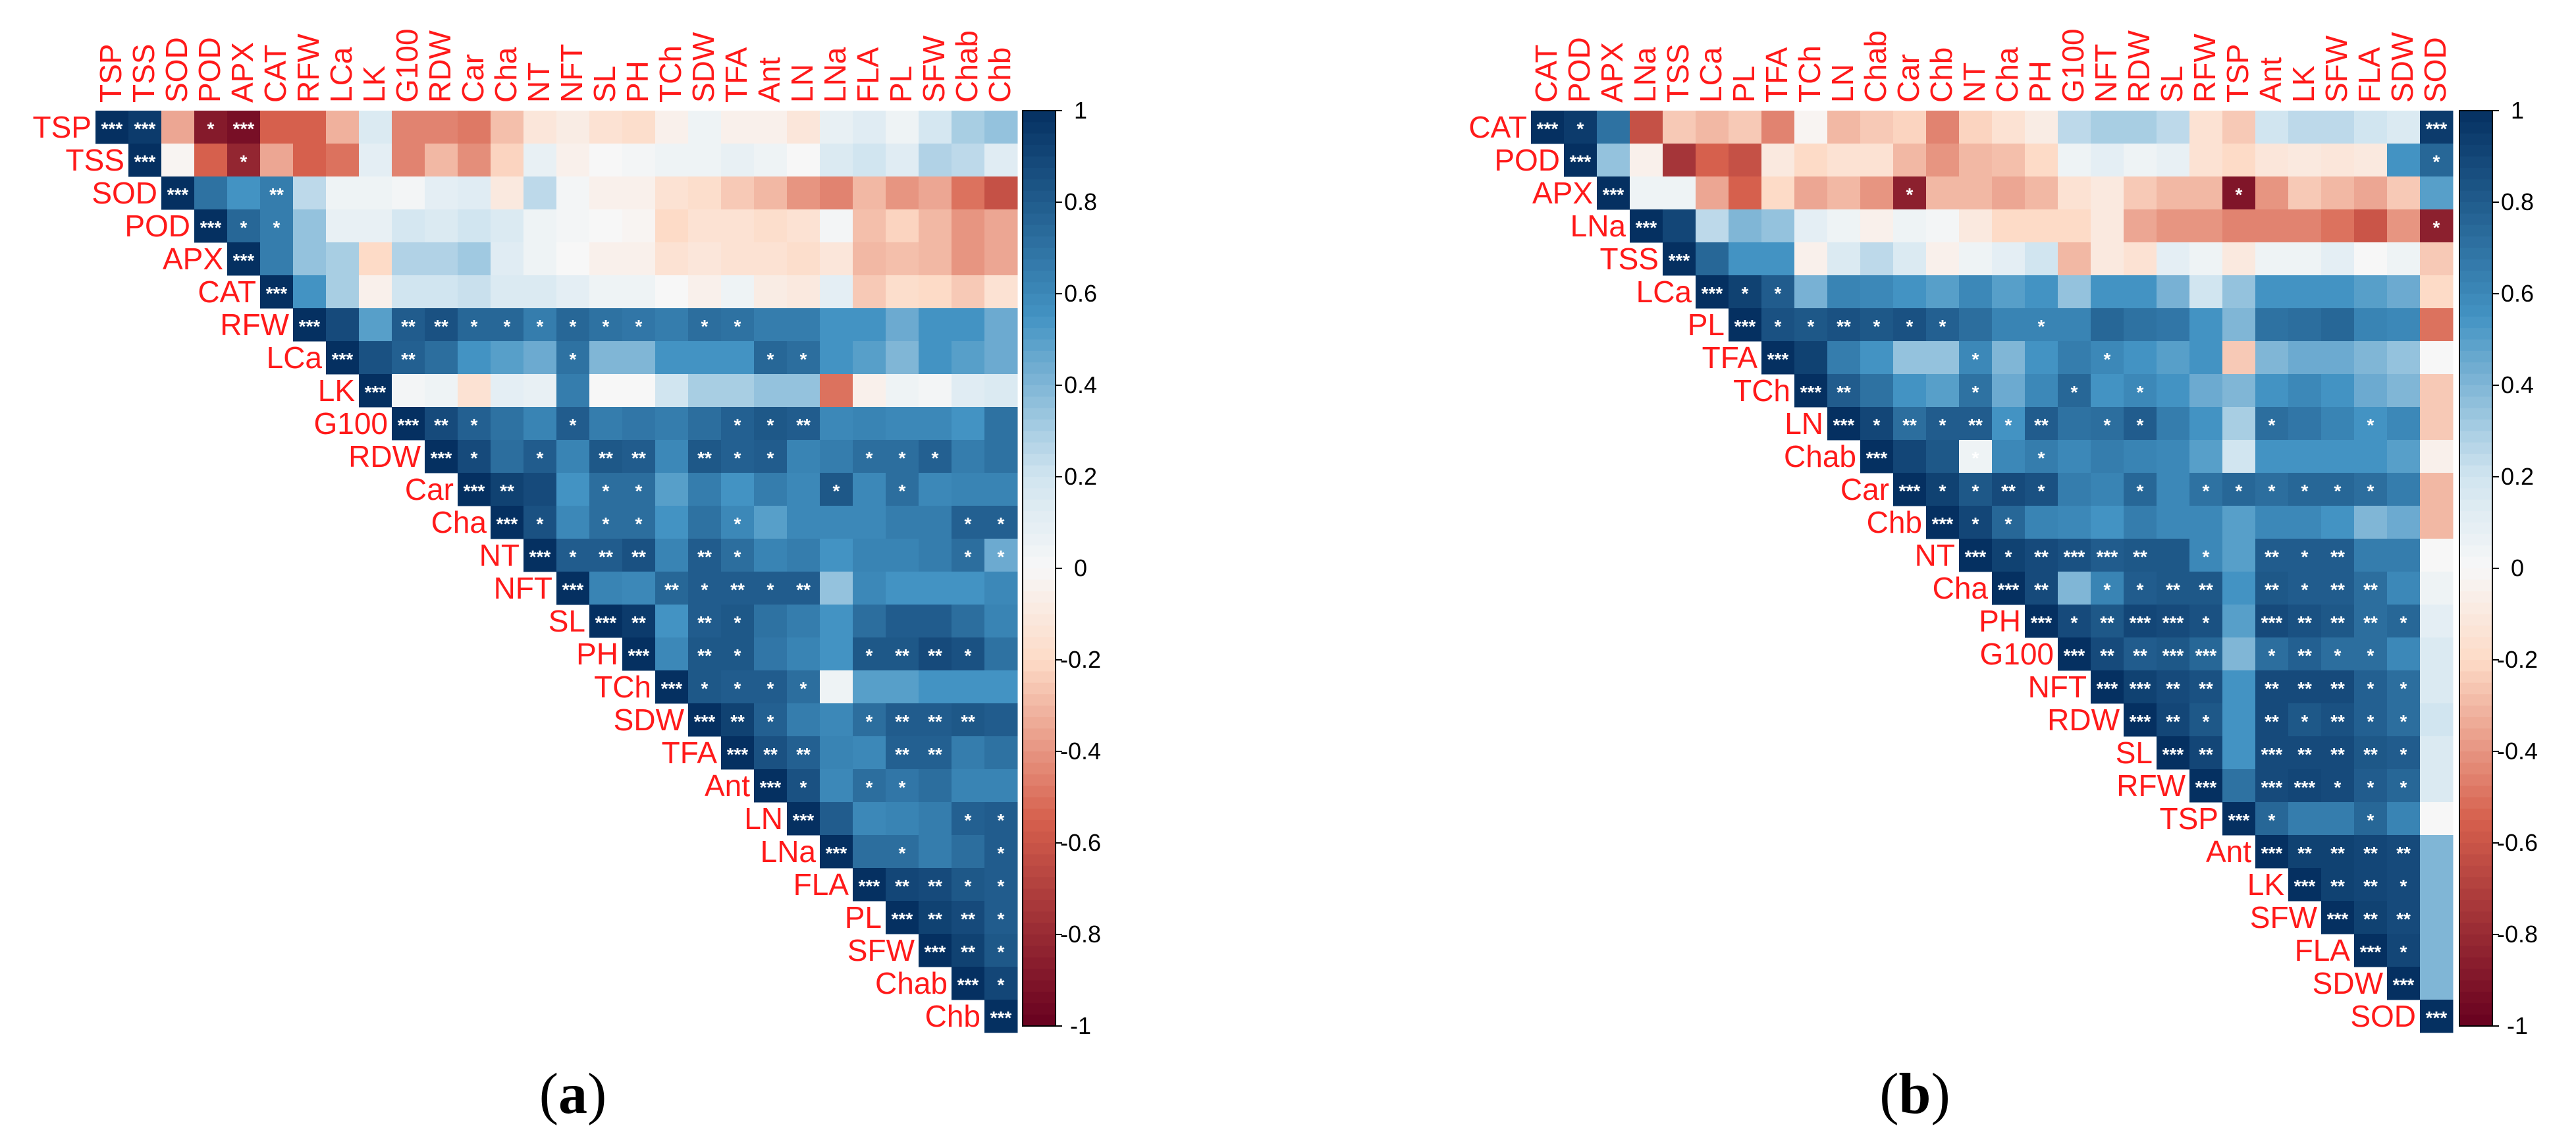 The height and width of the screenshot is (1134, 2576). I want to click on row-label: SL, so click(2134, 753).